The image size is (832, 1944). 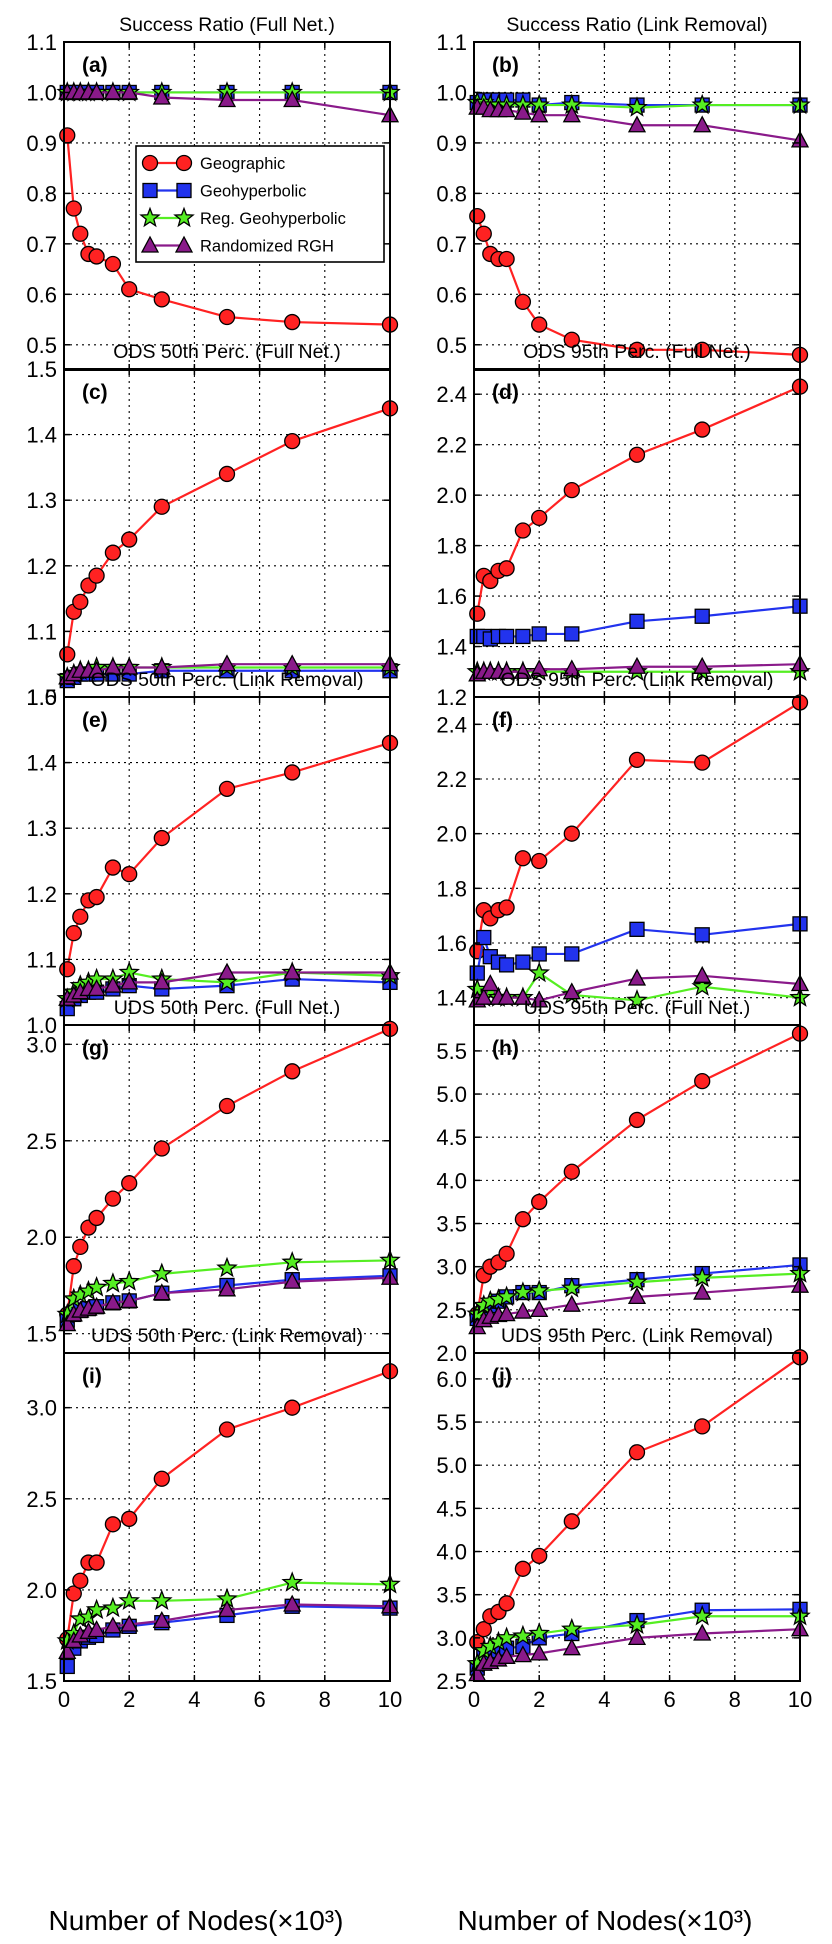 What do you see at coordinates (451, 1595) in the screenshot?
I see `y-tick-label: 3.5` at bounding box center [451, 1595].